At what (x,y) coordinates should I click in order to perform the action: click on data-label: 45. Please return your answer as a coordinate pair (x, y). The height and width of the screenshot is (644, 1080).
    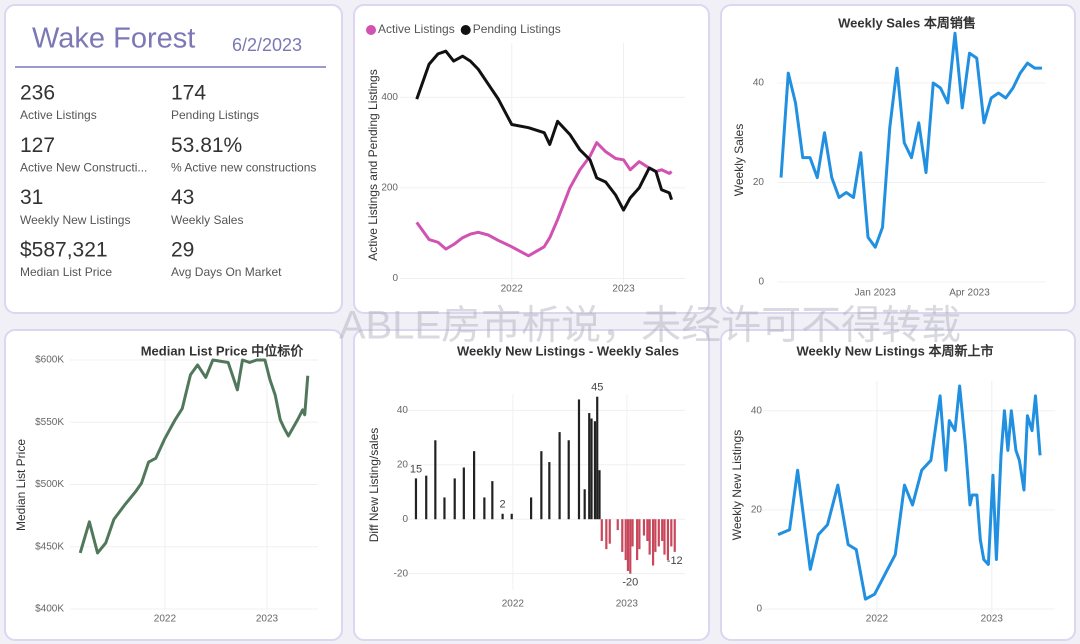
    Looking at the image, I should click on (597, 388).